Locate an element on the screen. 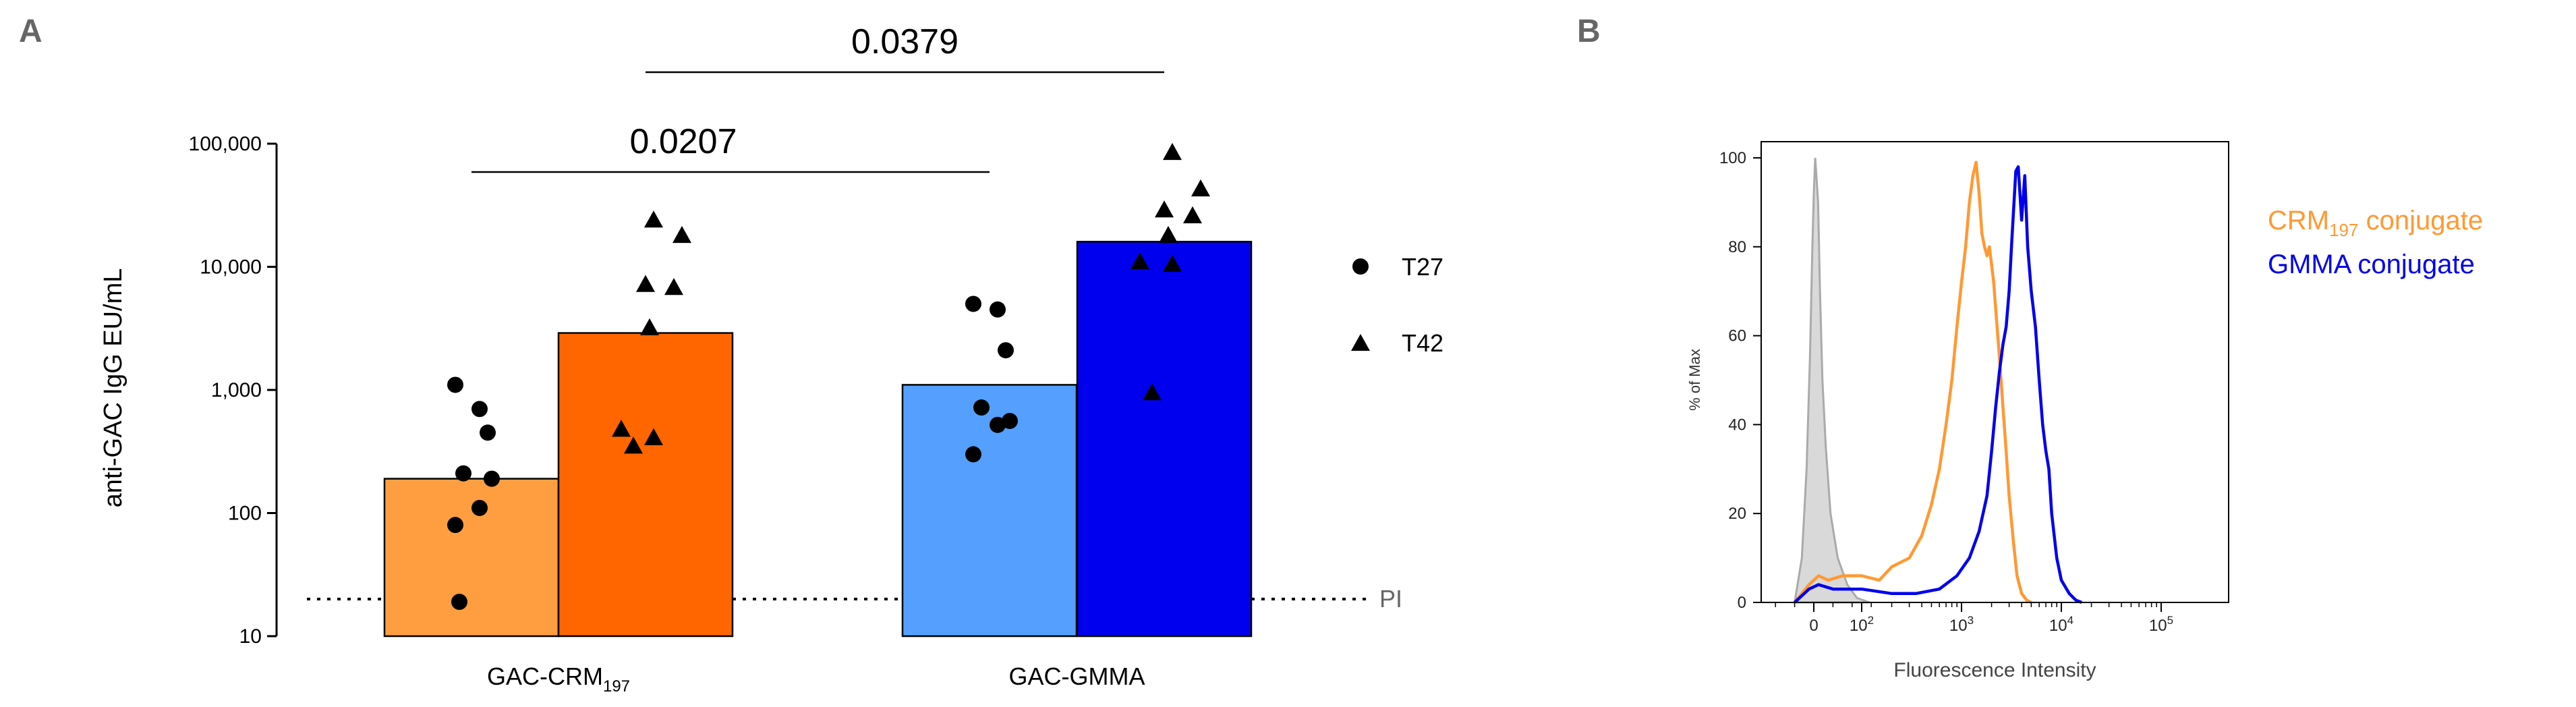 This screenshot has height=707, width=2576. y-tick-label: 100 is located at coordinates (245, 514).